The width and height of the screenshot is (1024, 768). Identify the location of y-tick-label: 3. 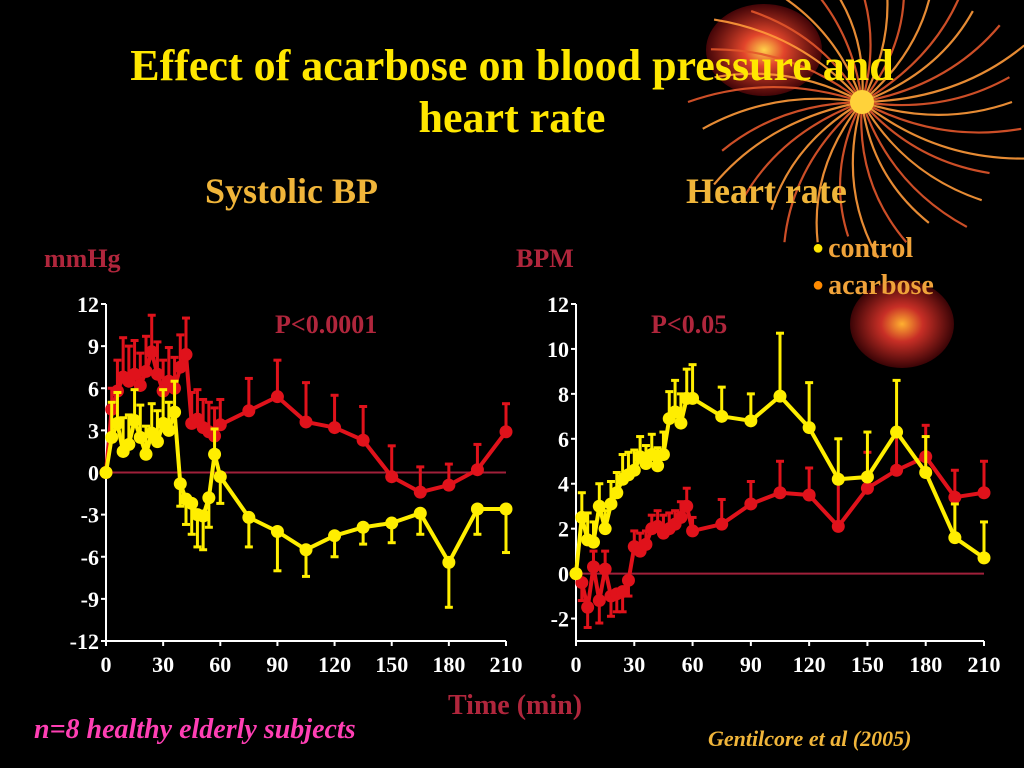
(93, 430).